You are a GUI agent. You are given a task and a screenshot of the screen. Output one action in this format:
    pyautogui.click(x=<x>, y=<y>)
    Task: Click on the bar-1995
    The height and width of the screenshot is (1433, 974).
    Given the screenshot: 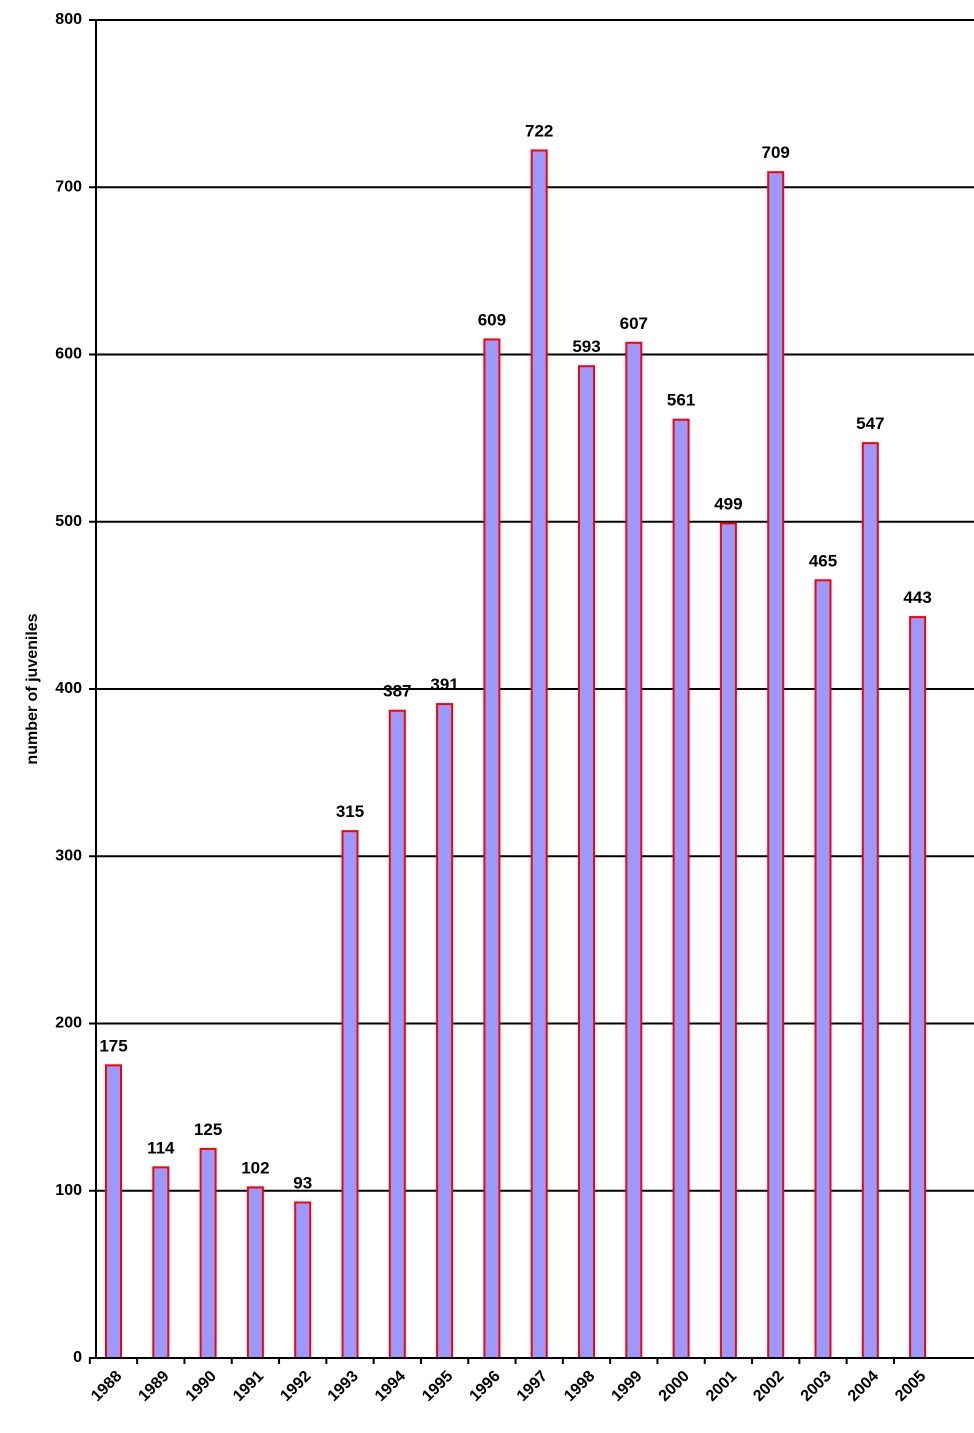 What is the action you would take?
    pyautogui.click(x=445, y=1031)
    